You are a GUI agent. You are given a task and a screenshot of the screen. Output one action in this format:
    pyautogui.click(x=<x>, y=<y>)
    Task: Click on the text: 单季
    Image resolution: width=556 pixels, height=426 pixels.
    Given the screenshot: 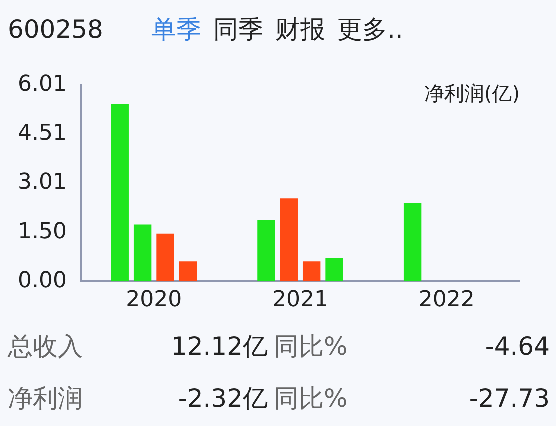 What is the action you would take?
    pyautogui.click(x=176, y=30)
    